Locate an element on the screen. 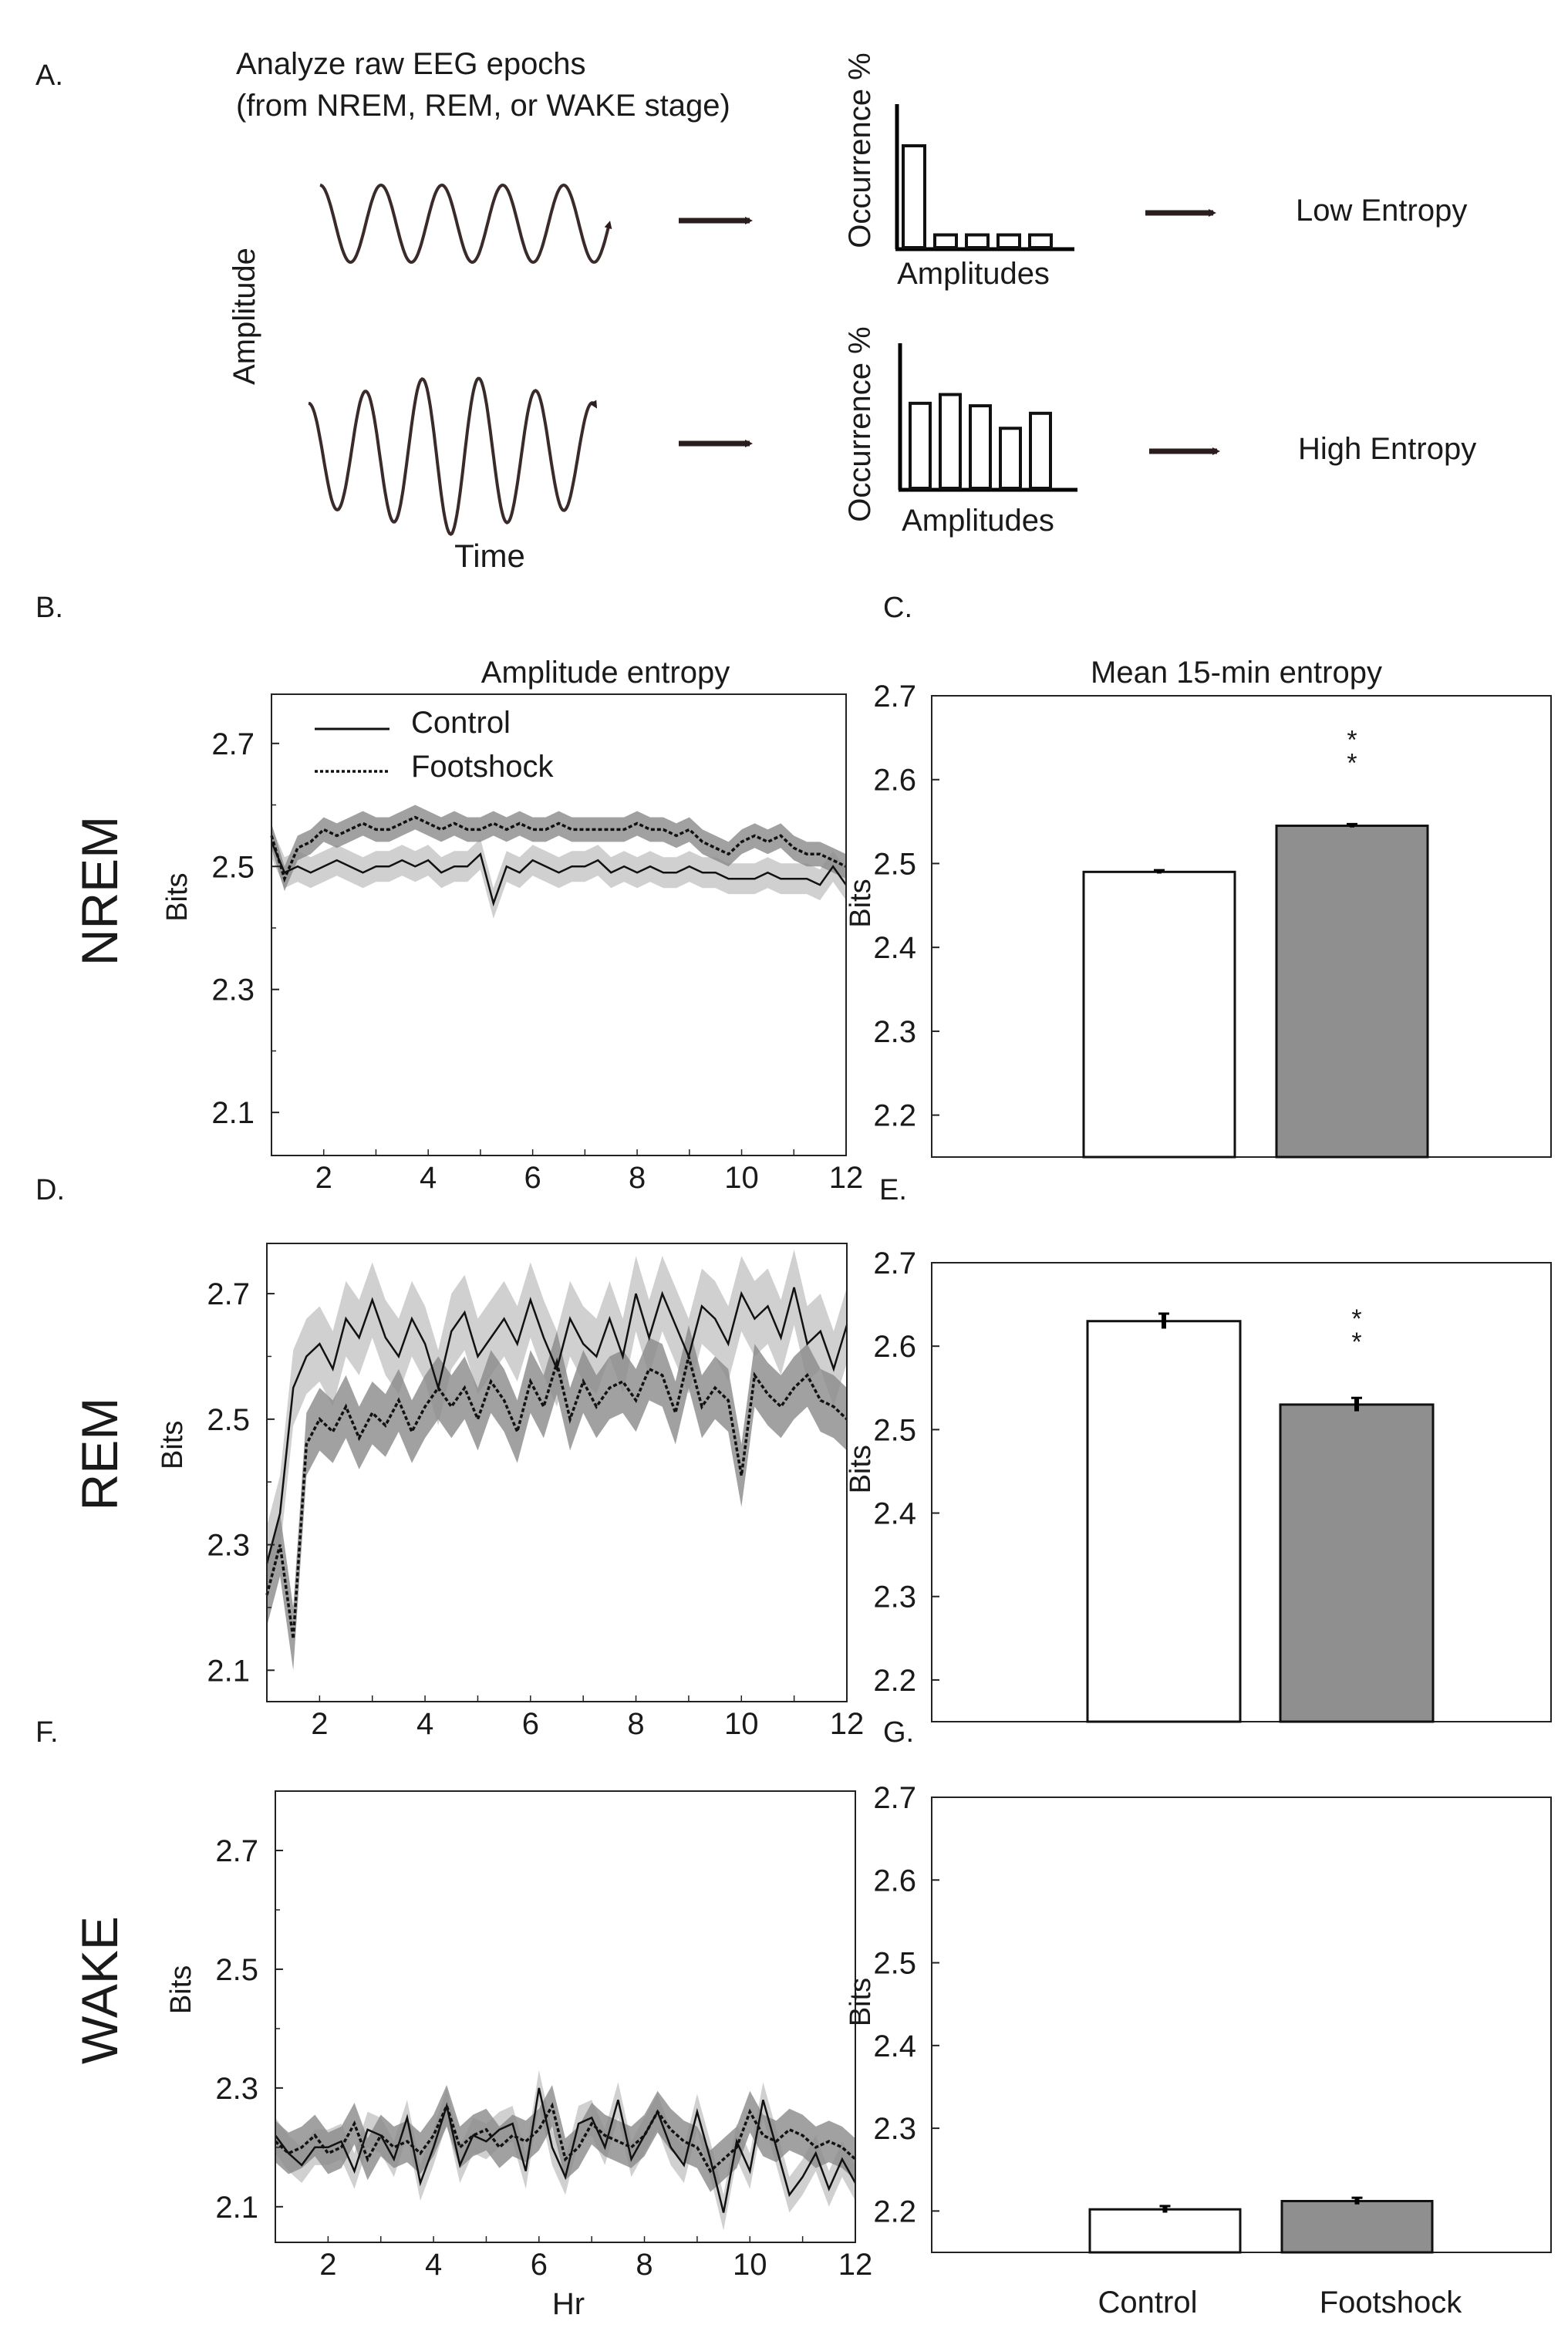  high-entropy-histogram: Occurrence % Amplitudes is located at coordinates (960, 432).